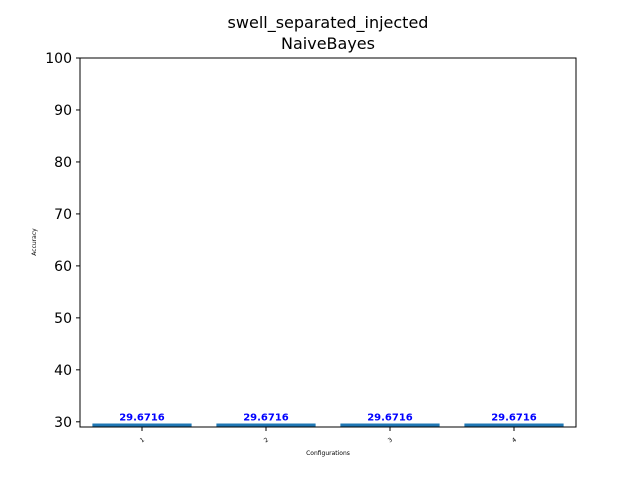 Image resolution: width=640 pixels, height=480 pixels. Describe the element at coordinates (328, 43) in the screenshot. I see `chart-subtitle: NaiveBayes` at that location.